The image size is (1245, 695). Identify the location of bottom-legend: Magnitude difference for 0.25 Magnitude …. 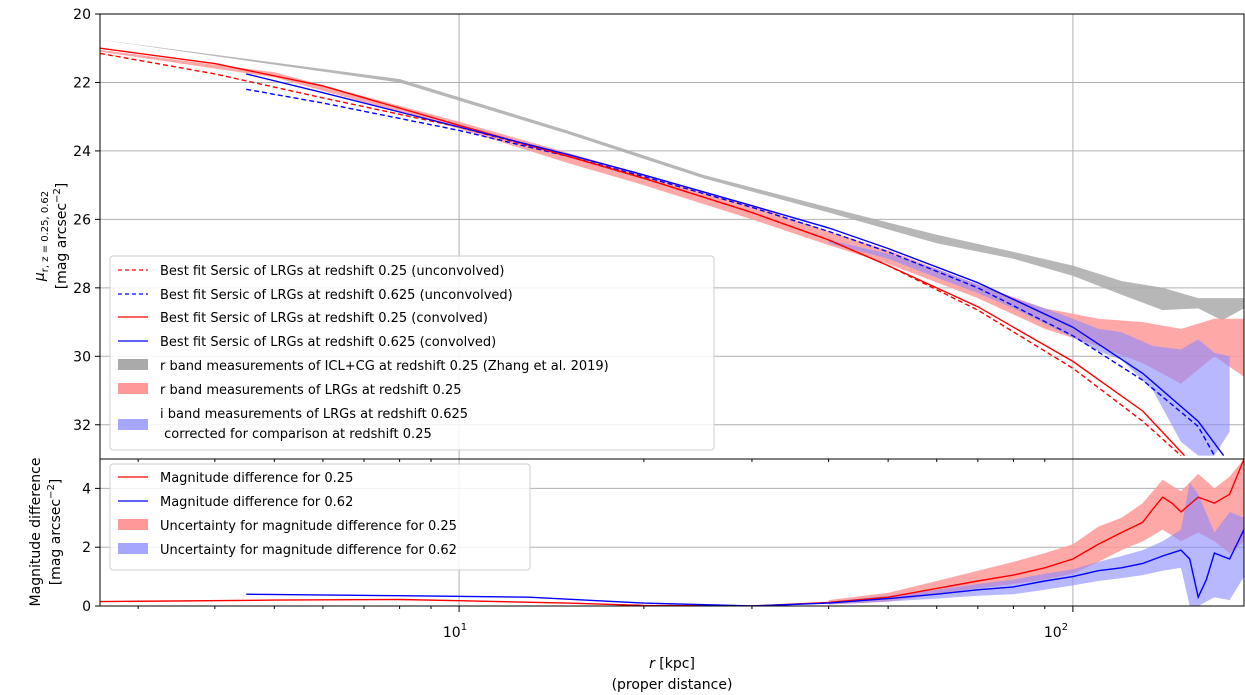
(320, 517).